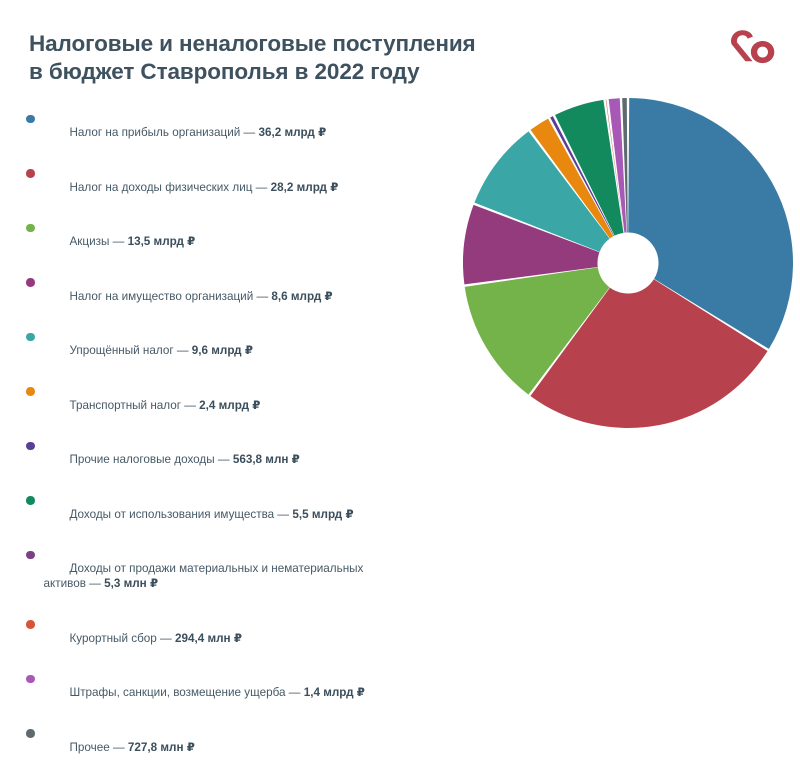  I want to click on legend-item-text: Упрощённый налог — 9,6 млрд ₽, so click(148, 350).